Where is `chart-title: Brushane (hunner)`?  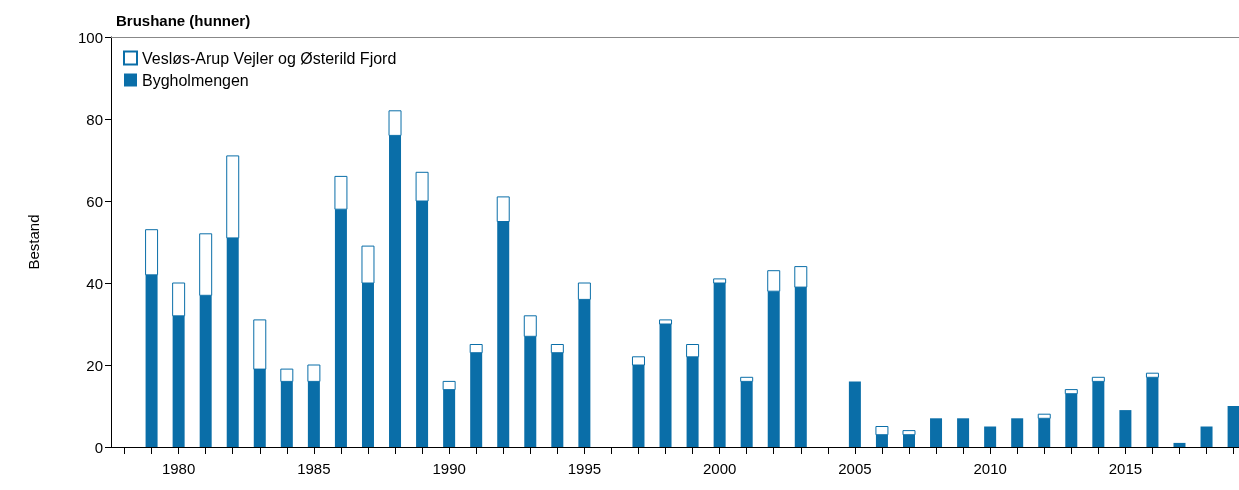 chart-title: Brushane (hunner) is located at coordinates (183, 20).